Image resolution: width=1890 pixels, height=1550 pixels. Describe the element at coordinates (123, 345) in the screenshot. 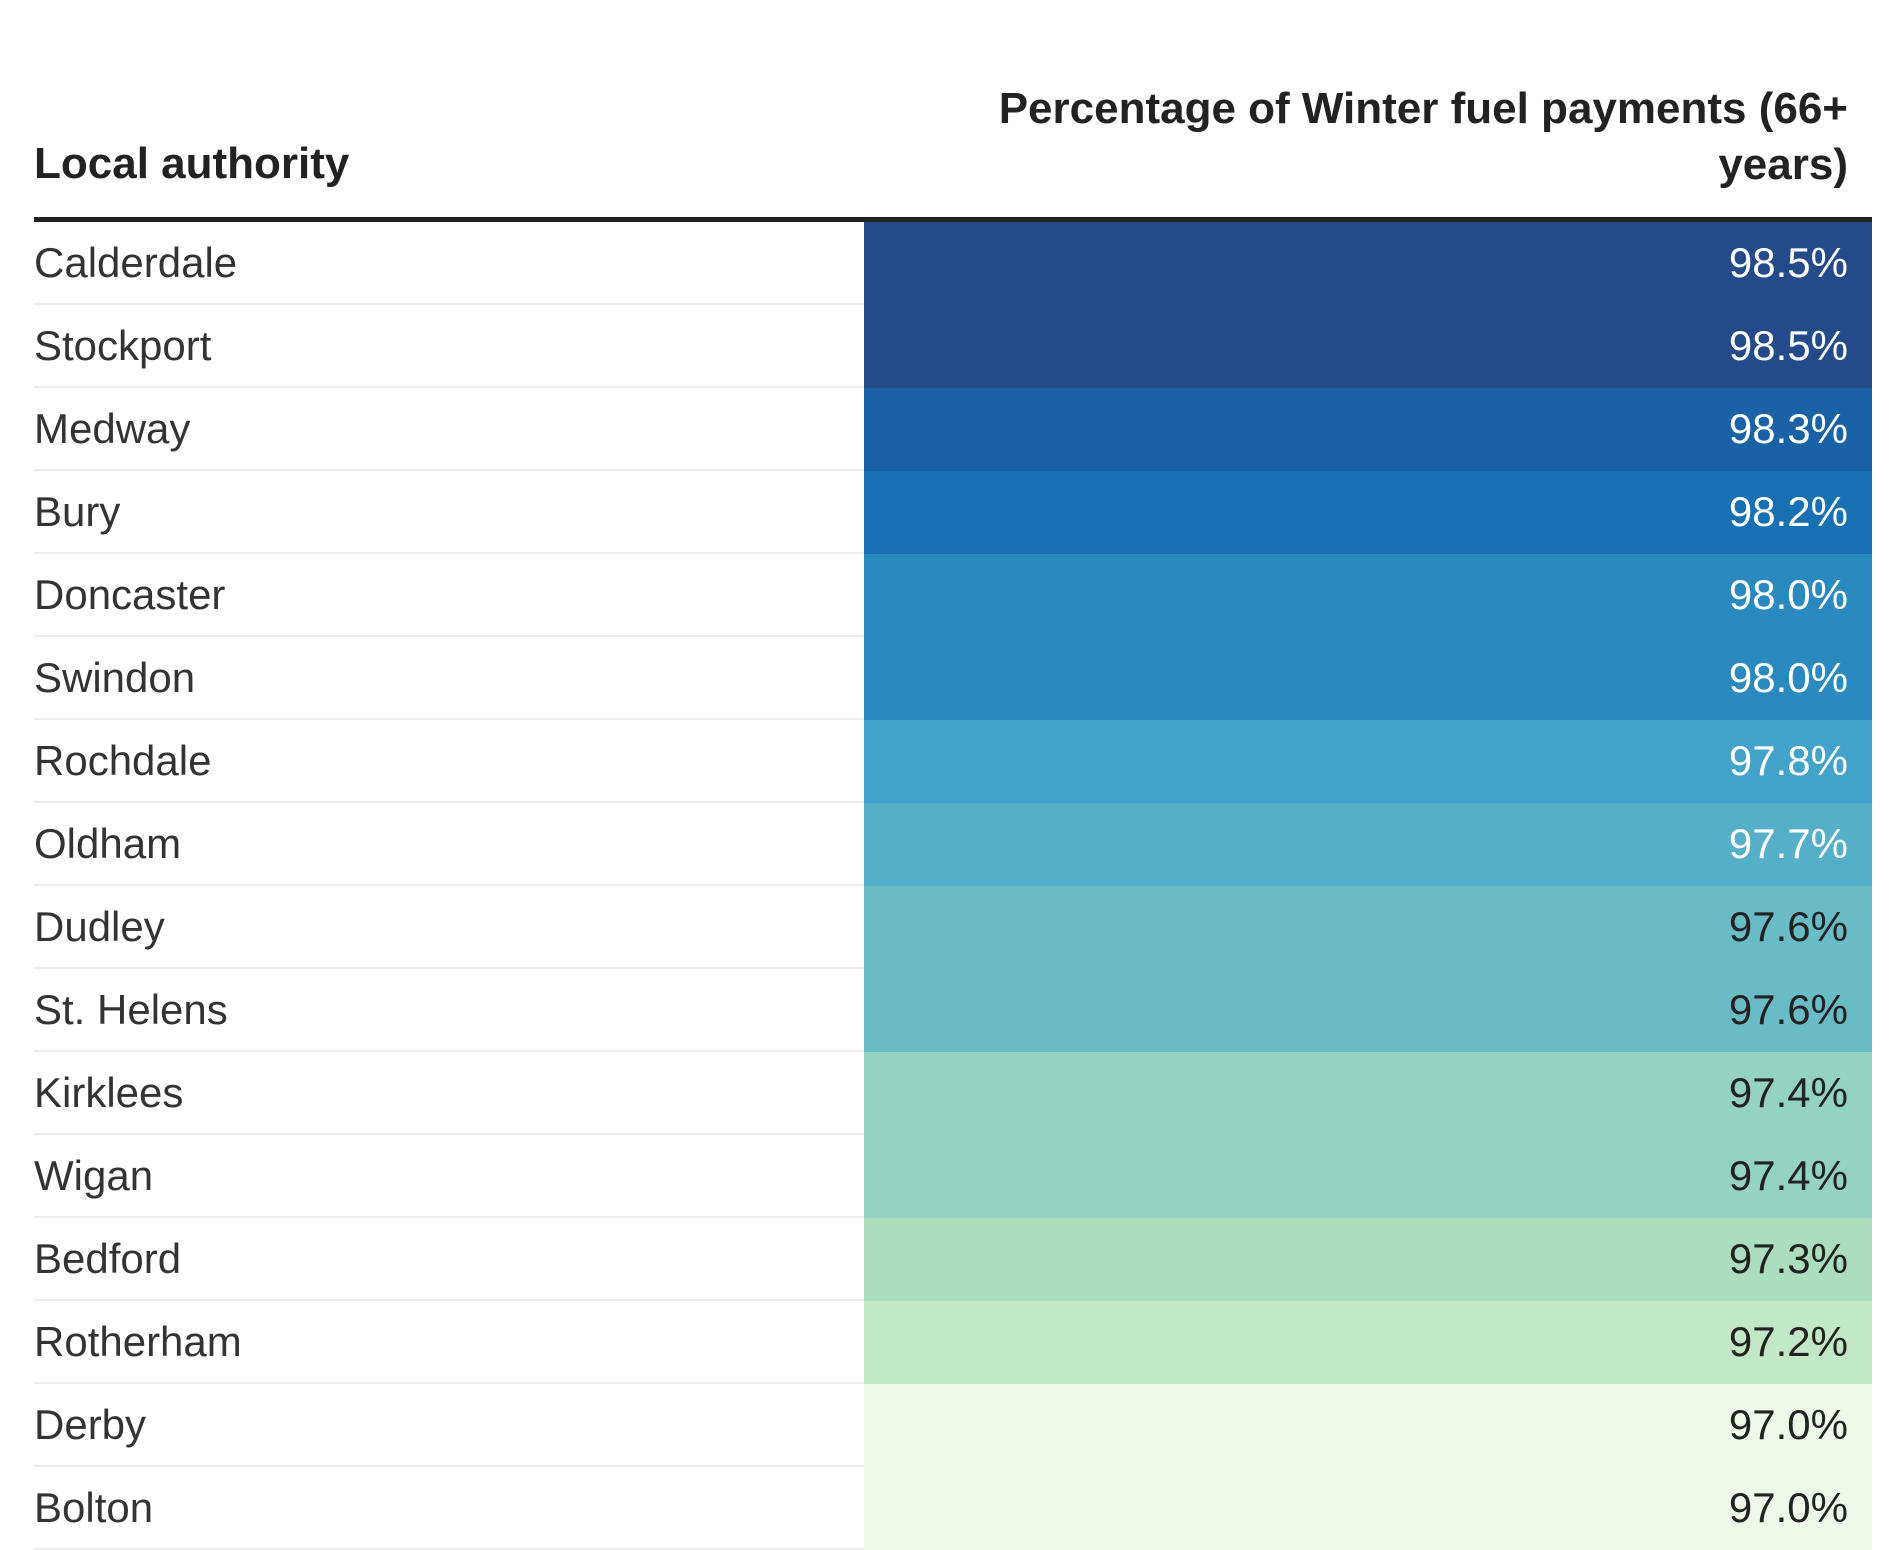

I see `row-label: Stockport` at that location.